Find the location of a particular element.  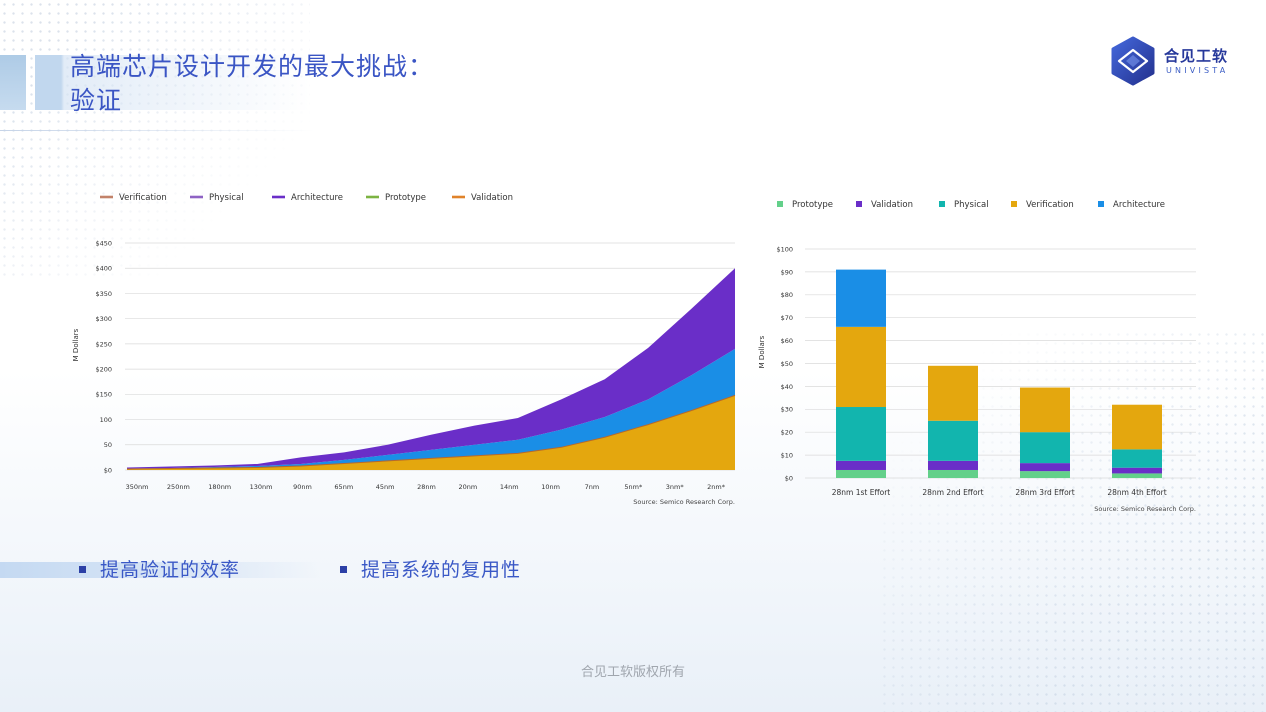

legend-label: Prototype is located at coordinates (405, 198).